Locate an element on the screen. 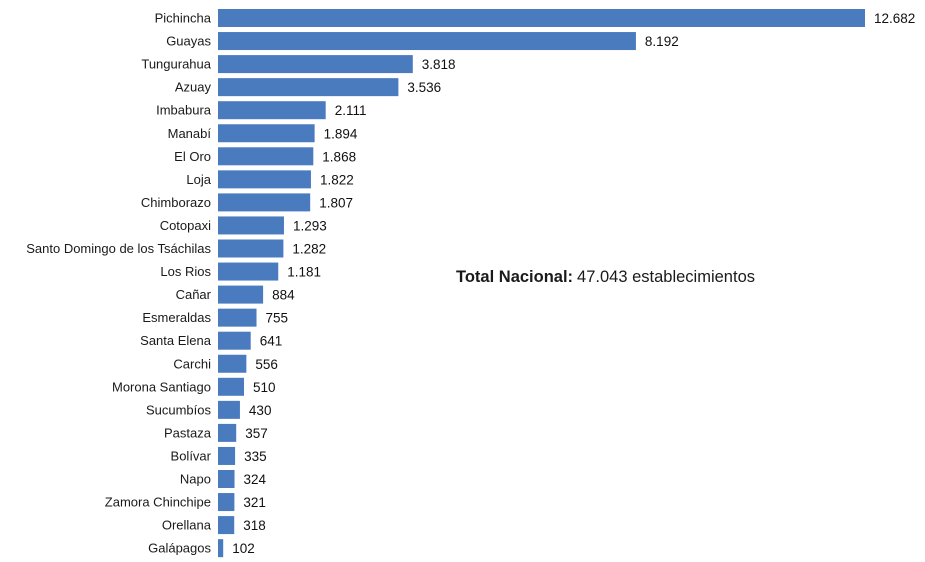 The height and width of the screenshot is (562, 925). bar-santa-elena is located at coordinates (234, 340).